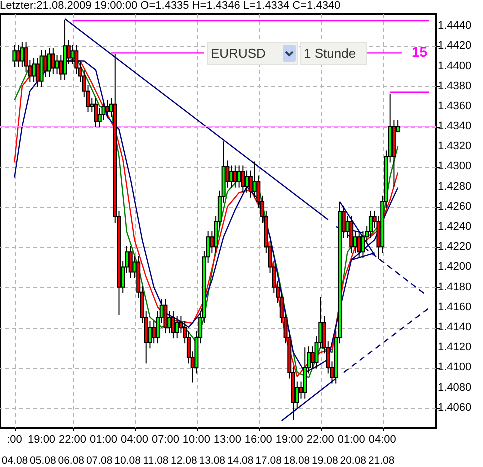  I want to click on text: 11.08, so click(156, 461).